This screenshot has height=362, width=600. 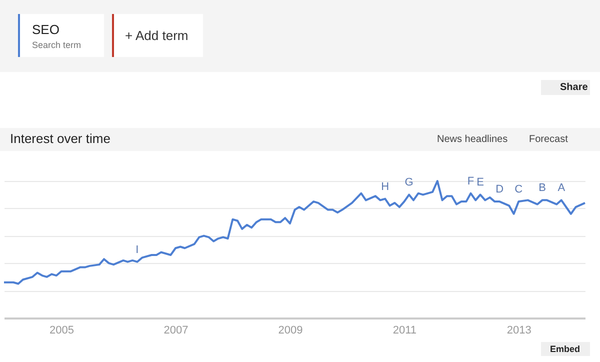 What do you see at coordinates (290, 330) in the screenshot?
I see `x-tick-label: 2009` at bounding box center [290, 330].